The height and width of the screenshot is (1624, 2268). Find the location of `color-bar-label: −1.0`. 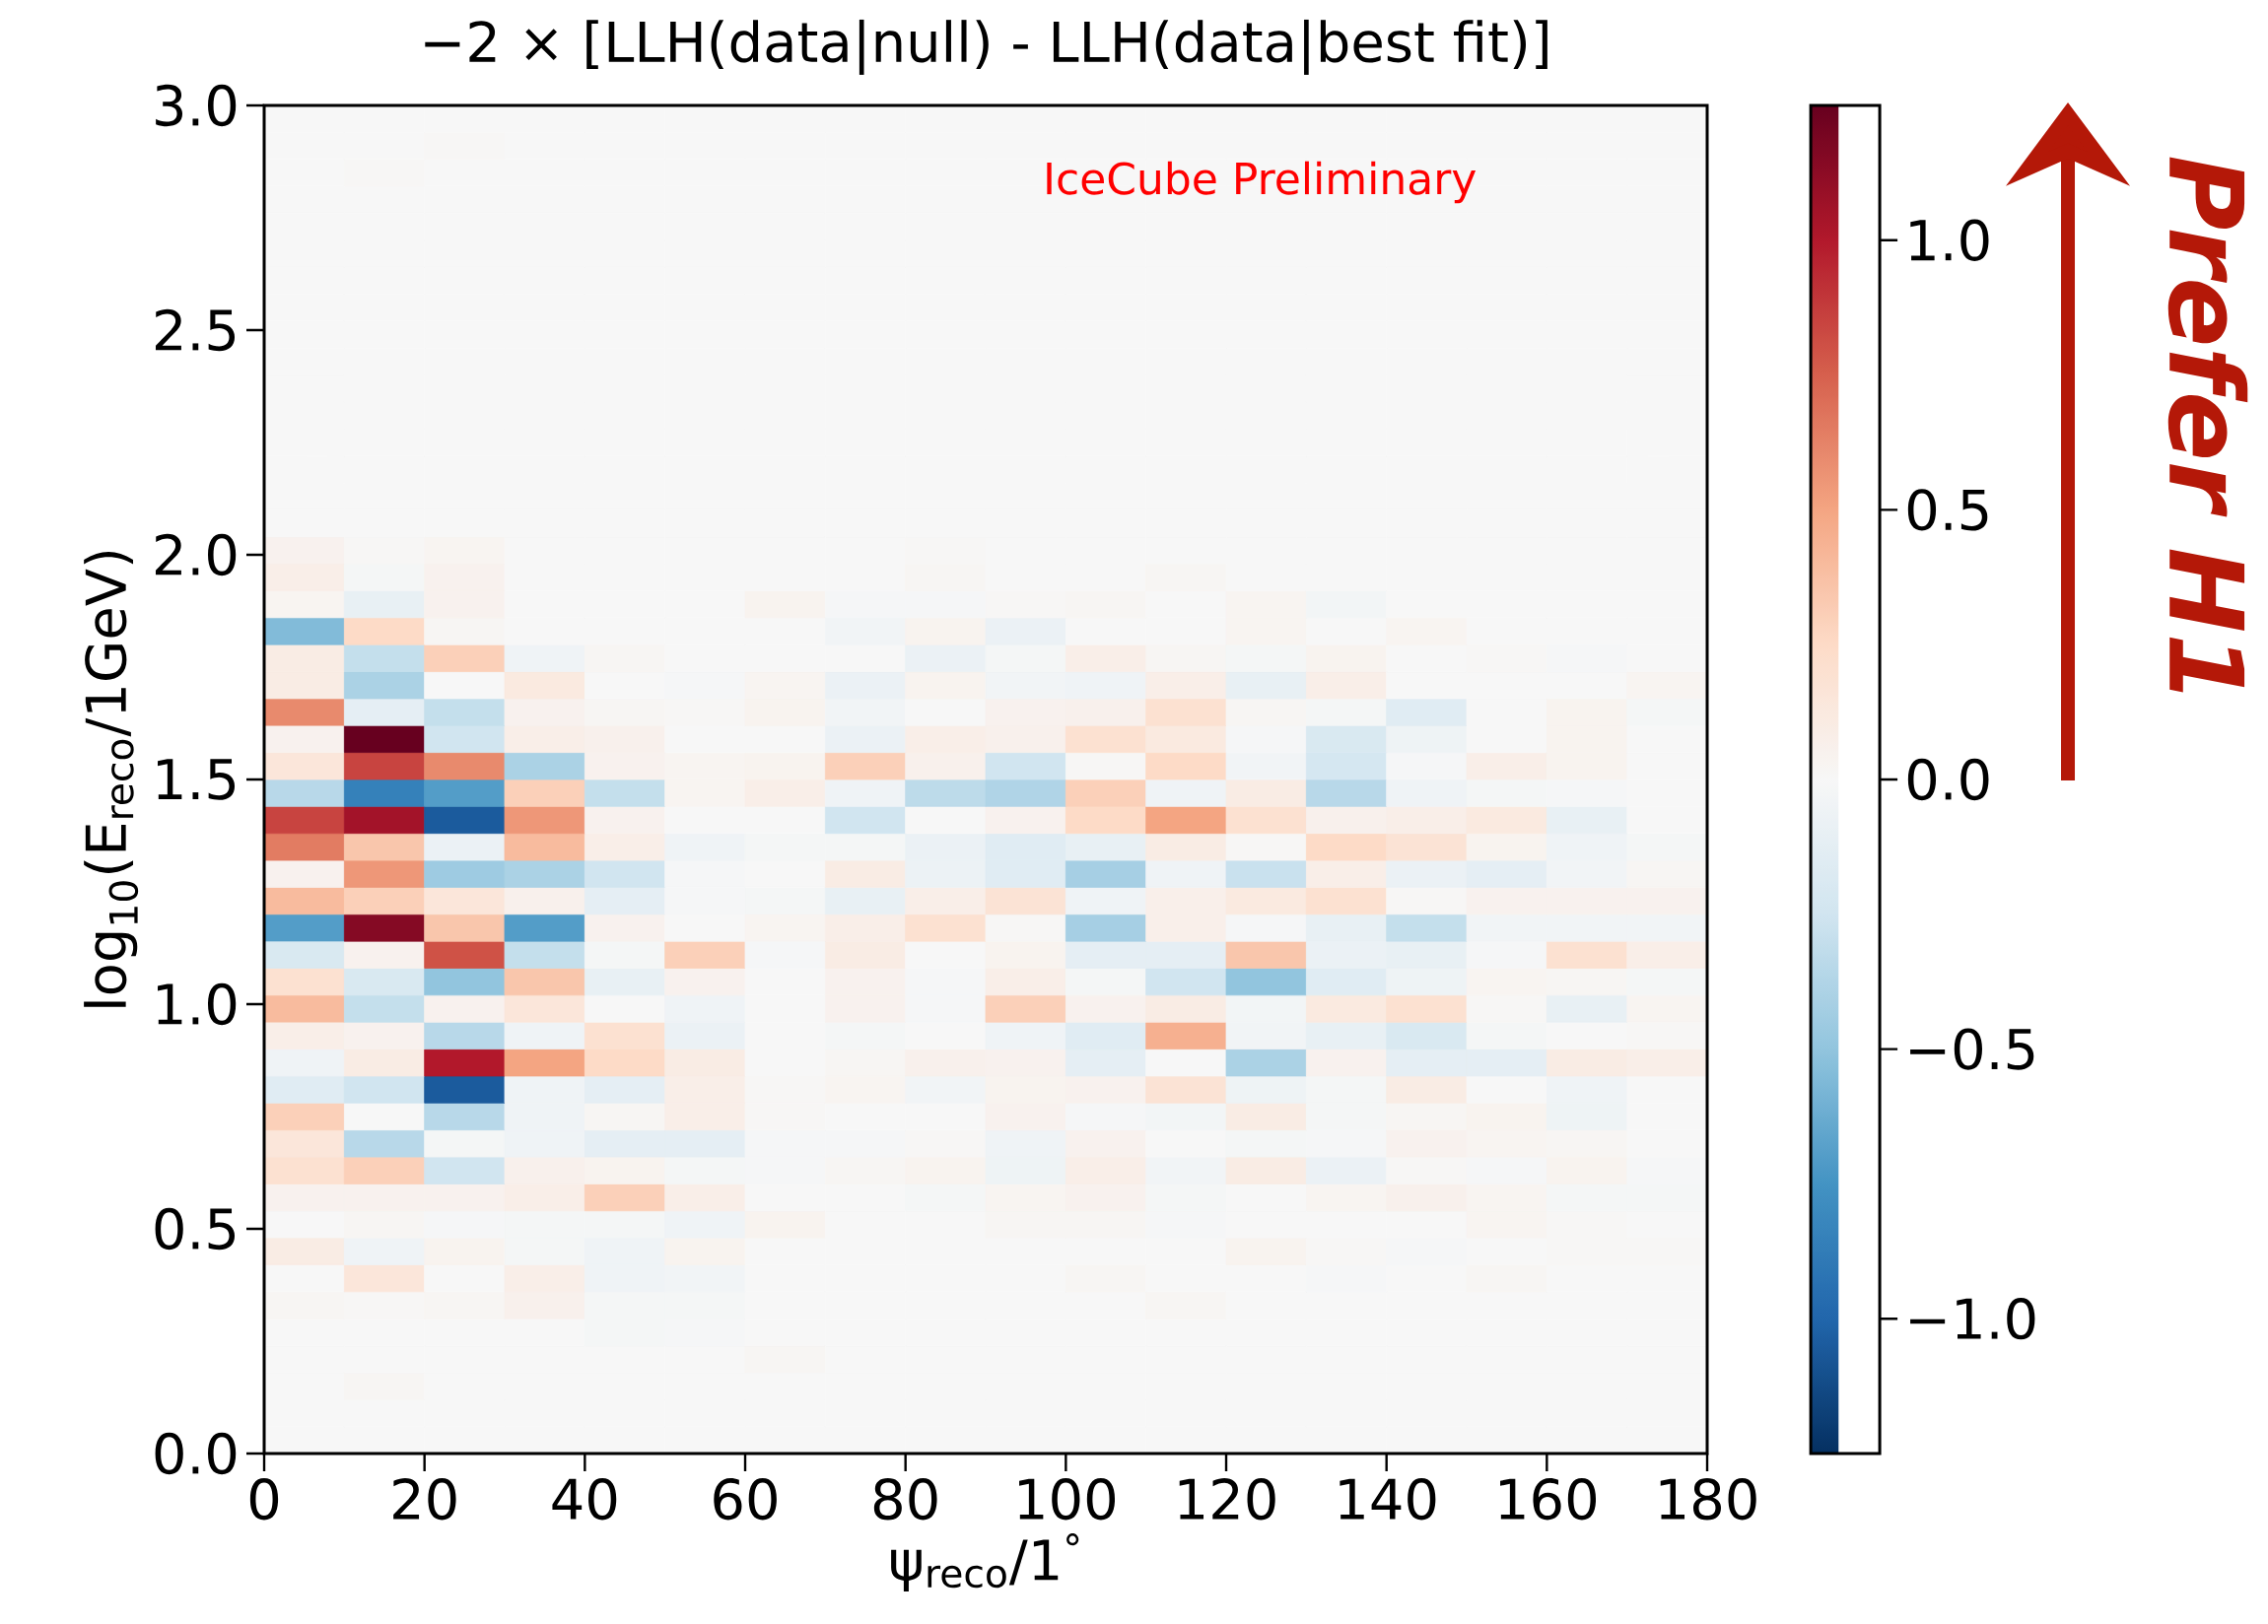

color-bar-label: −1.0 is located at coordinates (1973, 1319).